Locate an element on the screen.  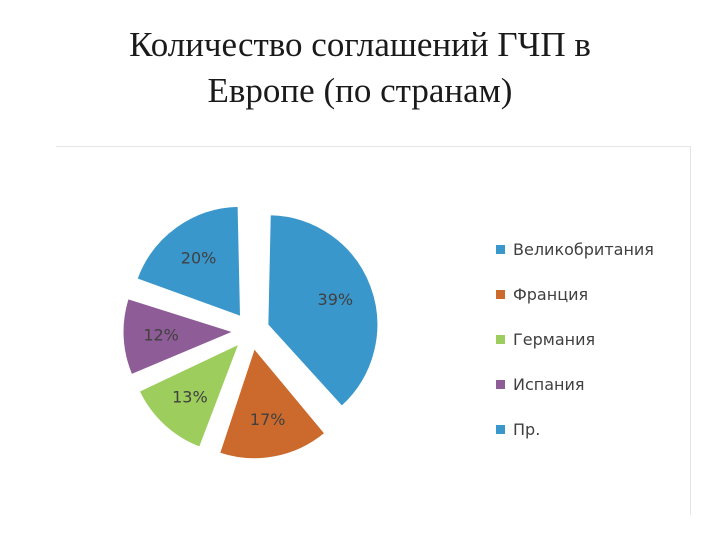
legend-label: Франция is located at coordinates (551, 294).